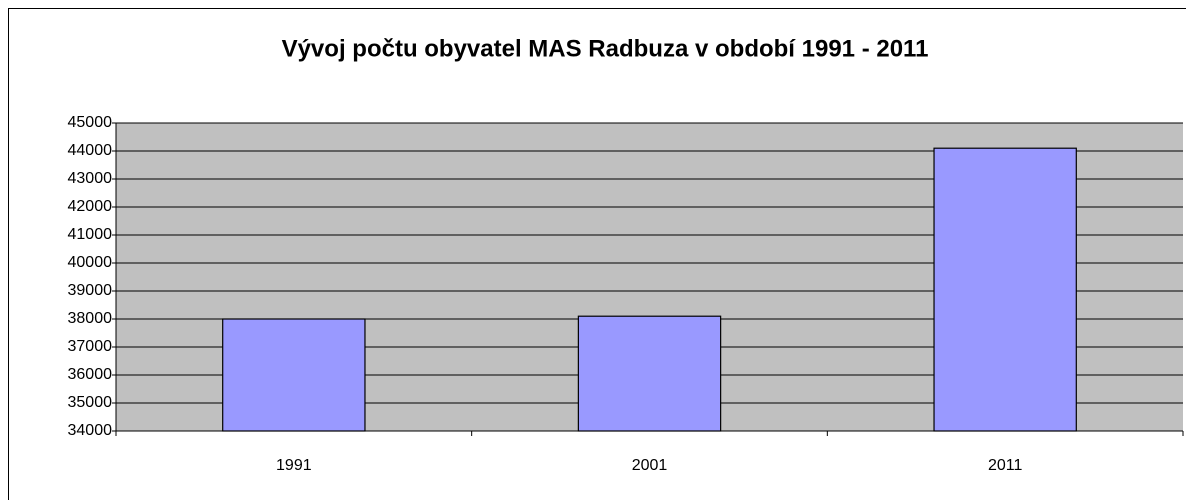 The image size is (1186, 500). Describe the element at coordinates (90, 234) in the screenshot. I see `y-tick-label: 41000` at that location.